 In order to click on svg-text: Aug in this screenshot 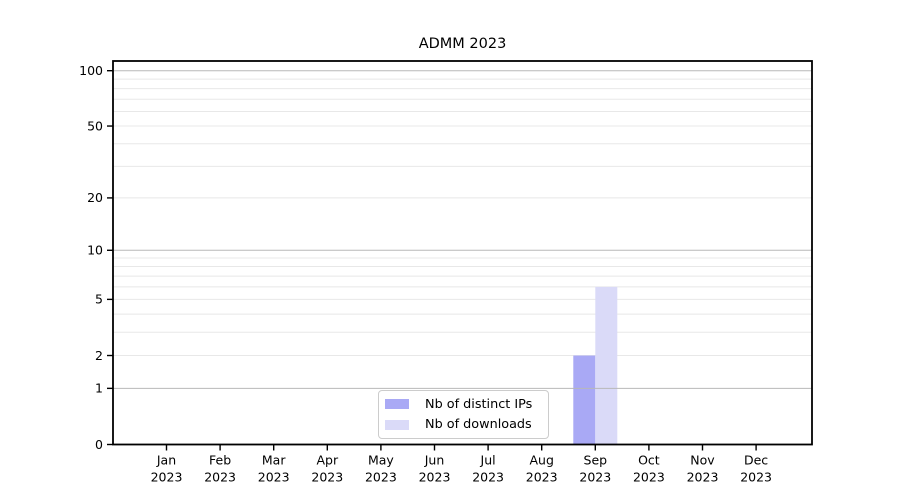, I will do `click(541, 460)`.